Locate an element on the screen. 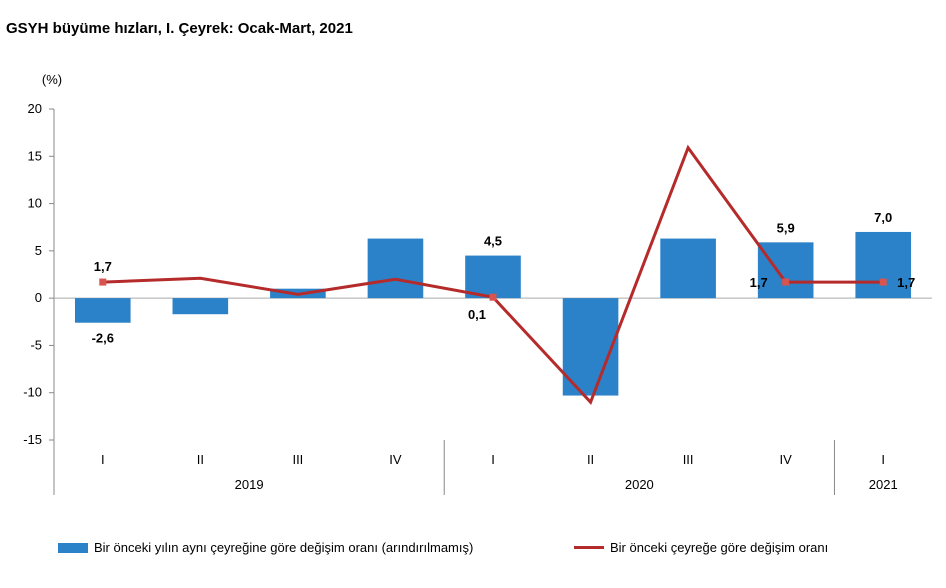 This screenshot has width=946, height=588. y-unit-label: (%) is located at coordinates (52, 79).